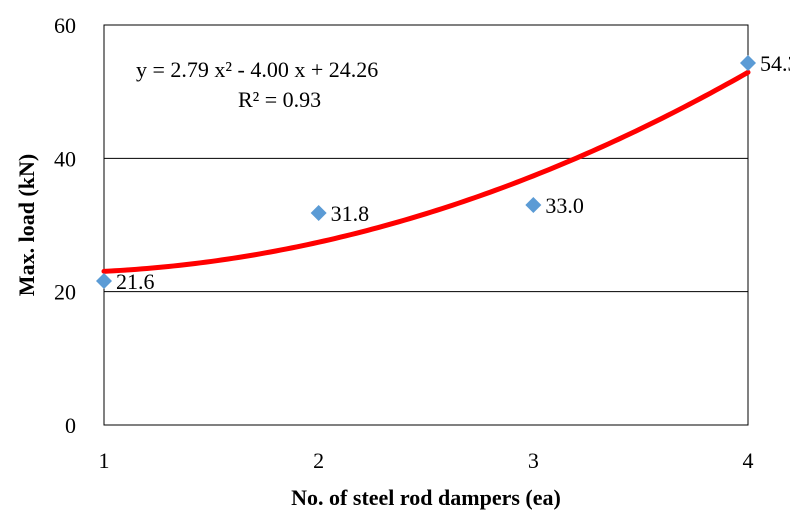 This screenshot has height=529, width=790. What do you see at coordinates (65, 25) in the screenshot?
I see `y-tick-label: 60` at bounding box center [65, 25].